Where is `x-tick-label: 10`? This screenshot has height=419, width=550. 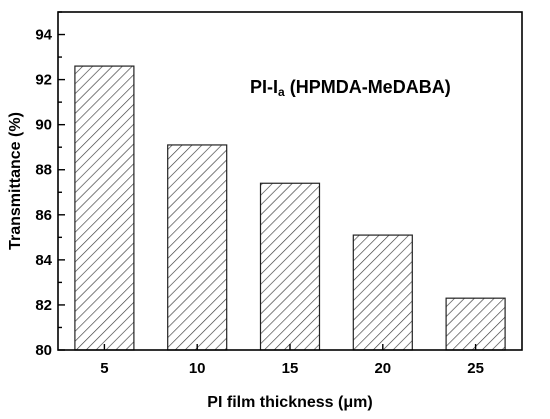
x-tick-label: 10 is located at coordinates (197, 368).